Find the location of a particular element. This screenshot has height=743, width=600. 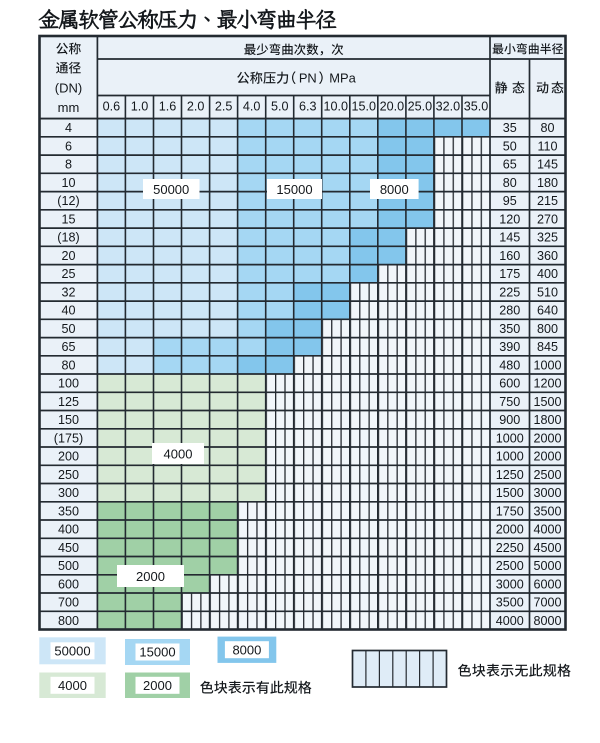

svg-text: (12) is located at coordinates (68, 201).